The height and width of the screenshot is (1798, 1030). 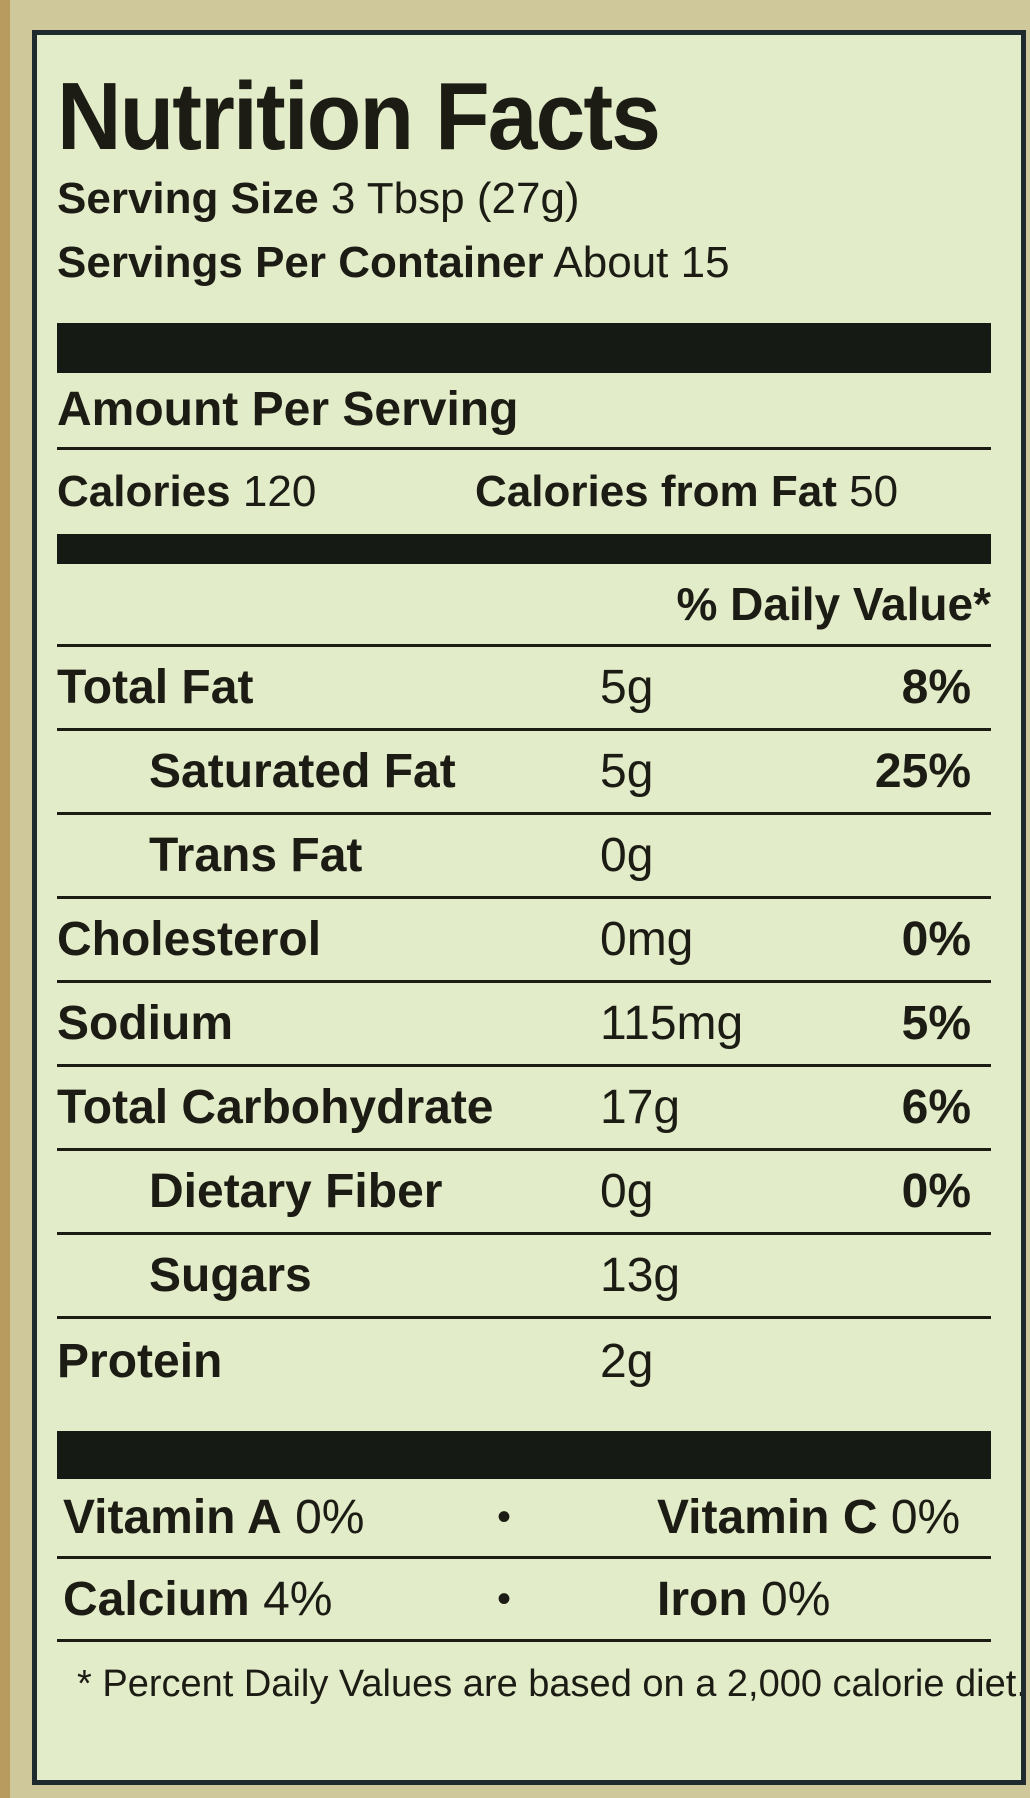 I want to click on nutrient-amount: 115mg, so click(x=672, y=1023).